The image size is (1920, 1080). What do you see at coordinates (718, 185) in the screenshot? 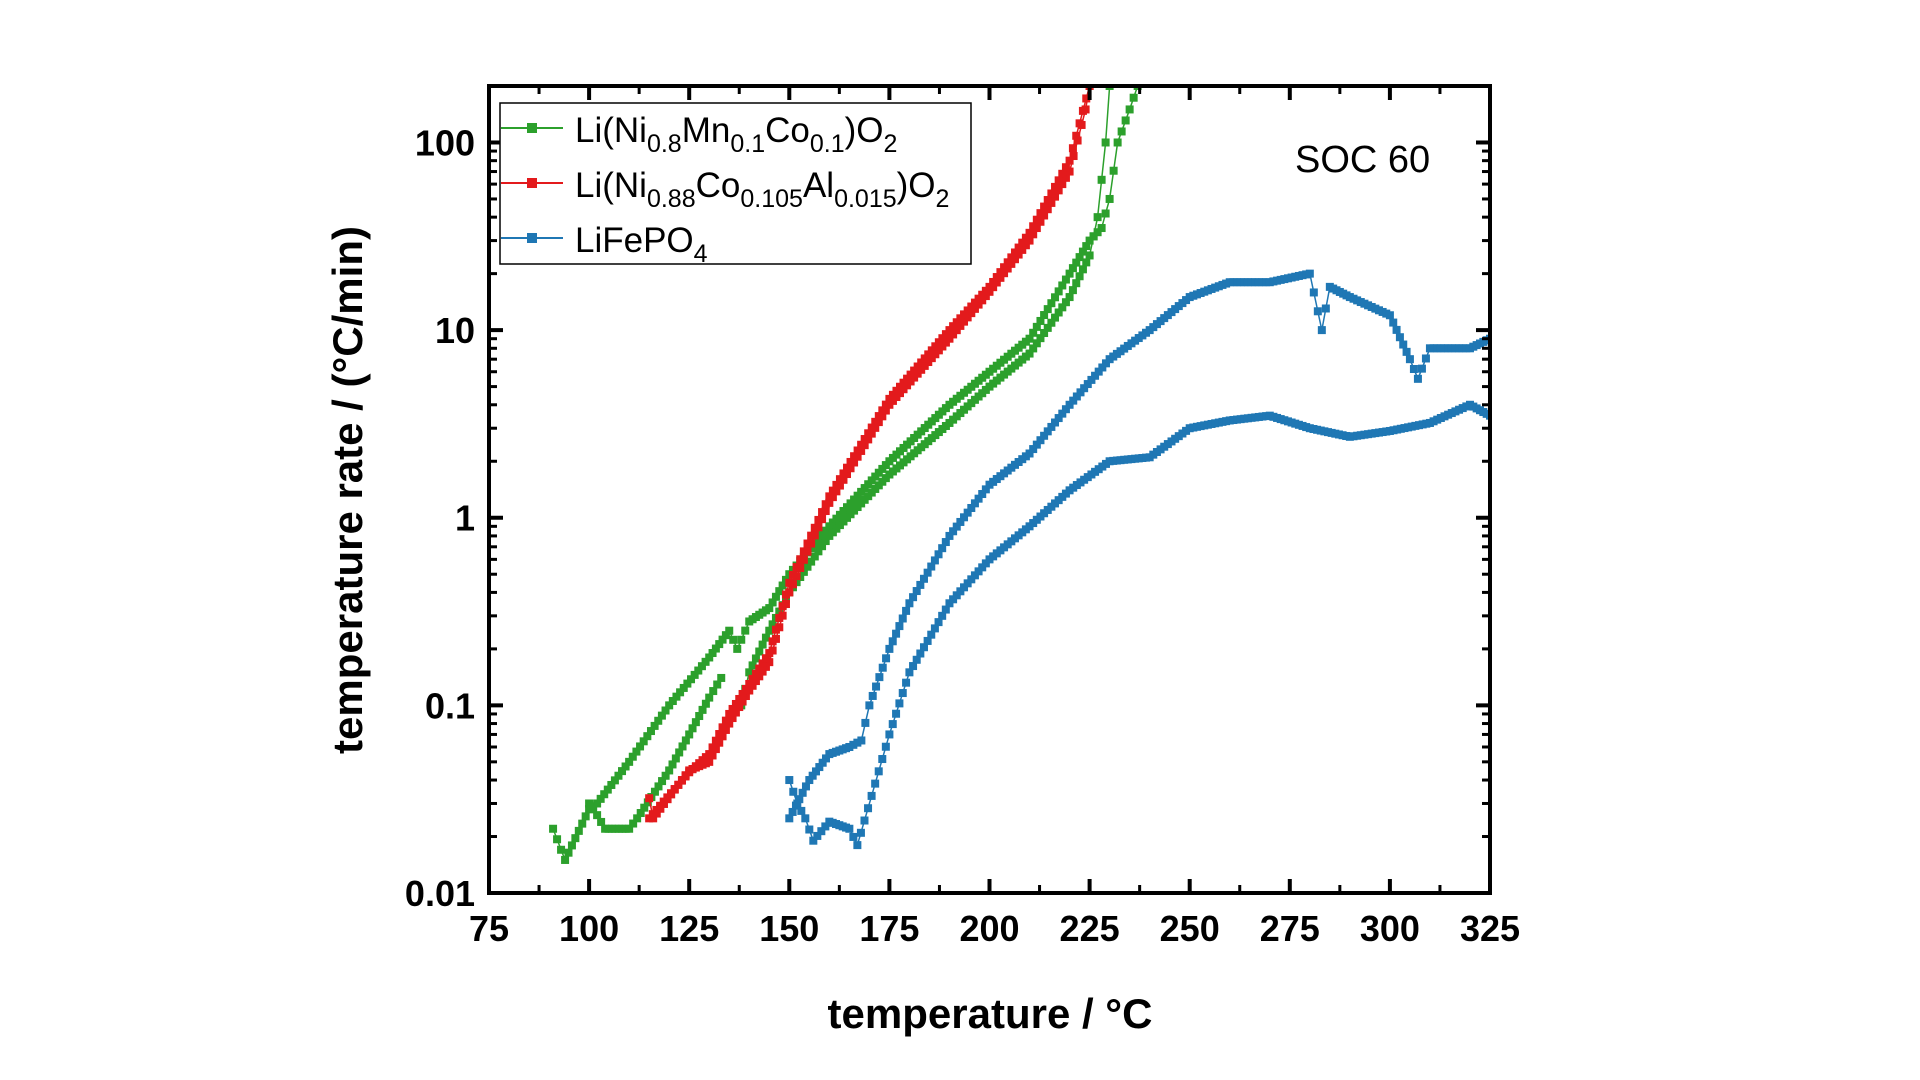
I see `legend-m1: Co` at bounding box center [718, 185].